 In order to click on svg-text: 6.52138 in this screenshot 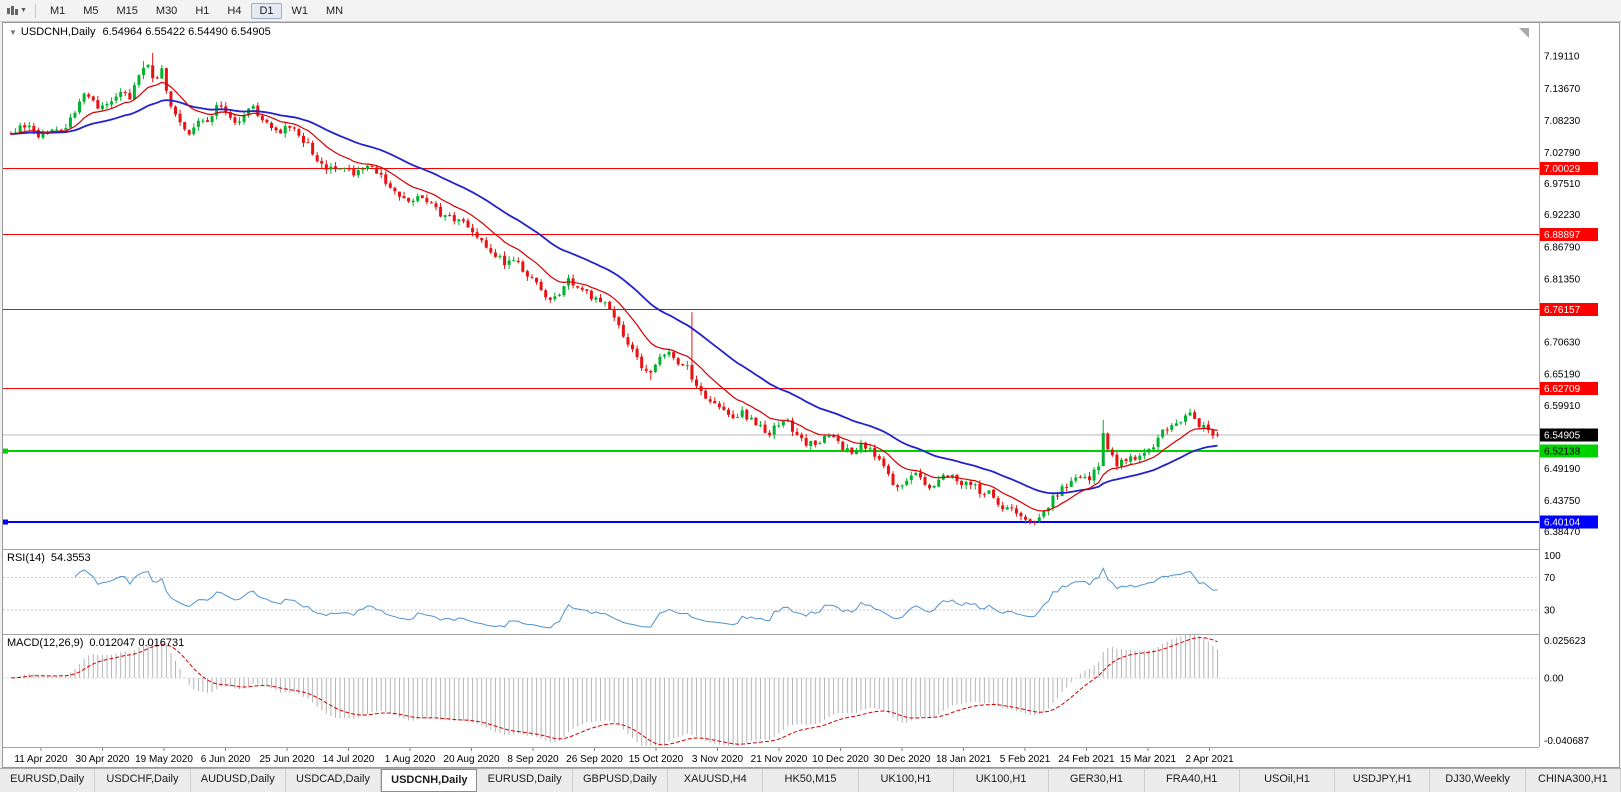, I will do `click(1562, 452)`.